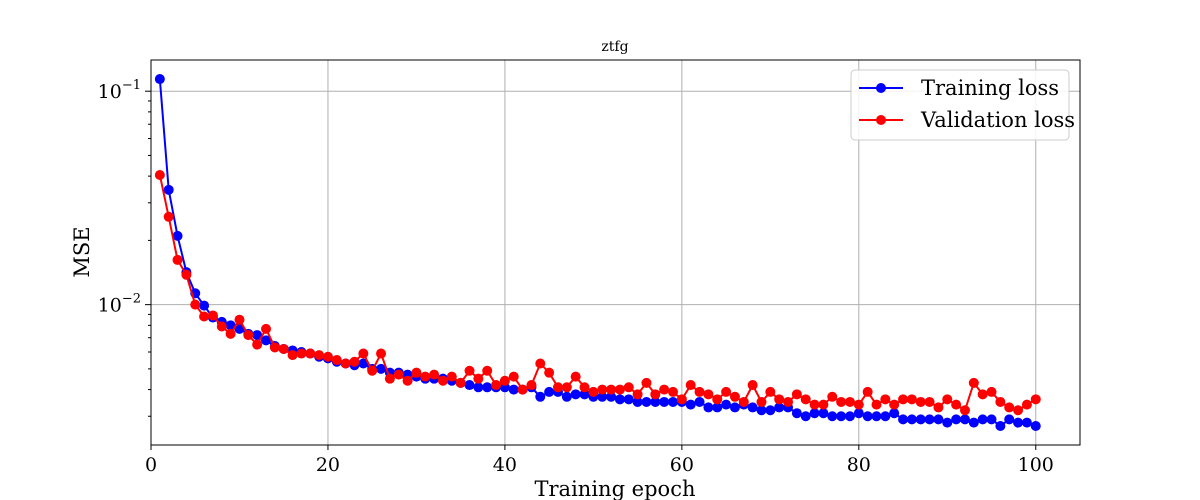 The image size is (1200, 500). I want to click on legend-item-validation: Validation loss, so click(967, 120).